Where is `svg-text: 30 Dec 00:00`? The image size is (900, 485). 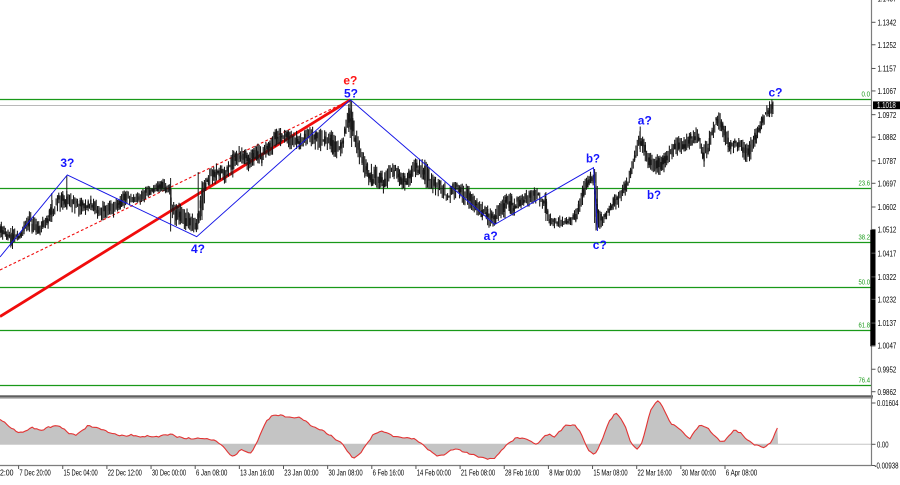 svg-text: 30 Dec 00:00 is located at coordinates (169, 473).